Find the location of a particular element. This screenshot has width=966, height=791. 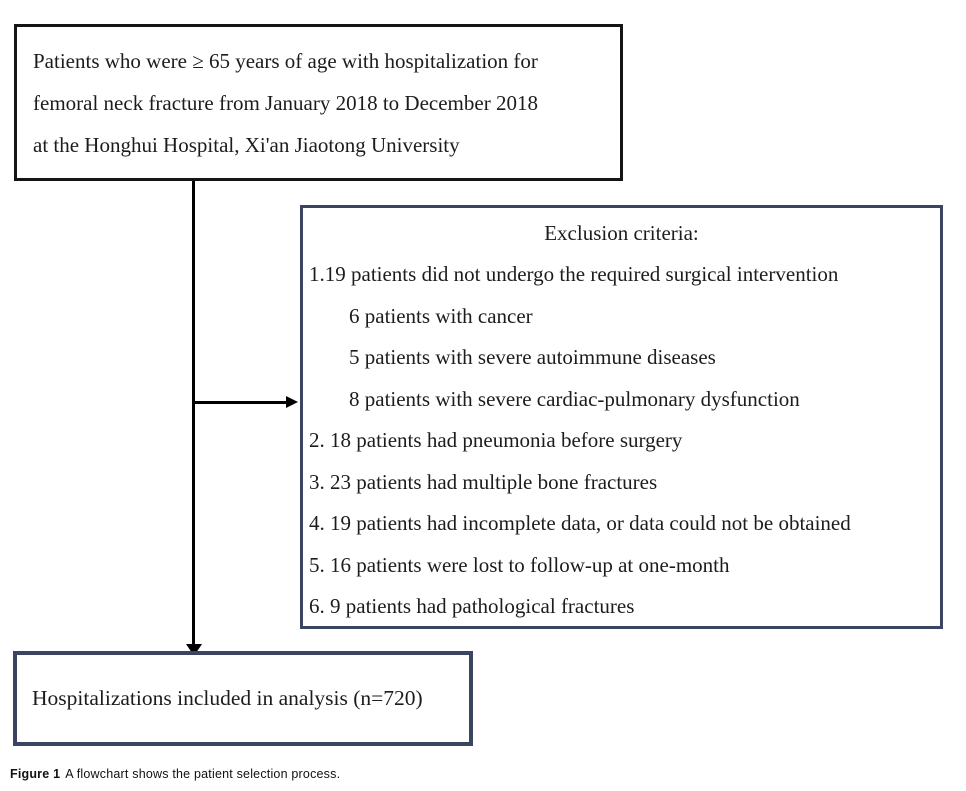

exclusion-criteria-title: Exclusion criteria: is located at coordinates (621, 233).